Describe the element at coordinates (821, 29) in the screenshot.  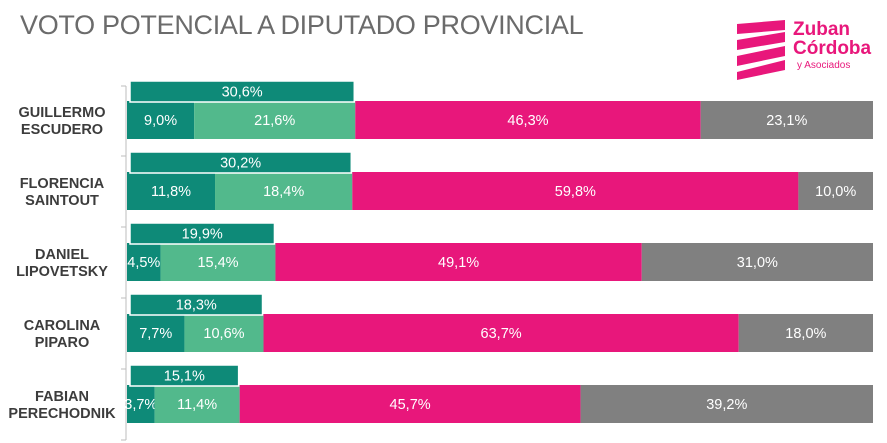
I see `logo-text-zuban: Zuban` at that location.